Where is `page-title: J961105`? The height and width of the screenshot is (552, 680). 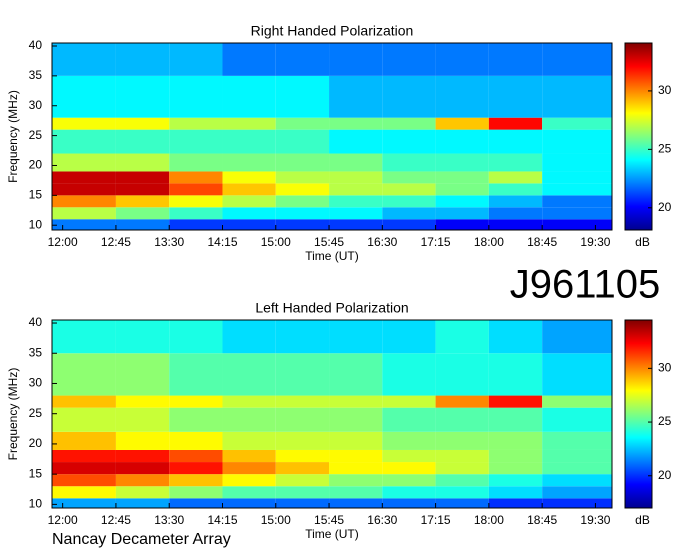 page-title: J961105 is located at coordinates (585, 285).